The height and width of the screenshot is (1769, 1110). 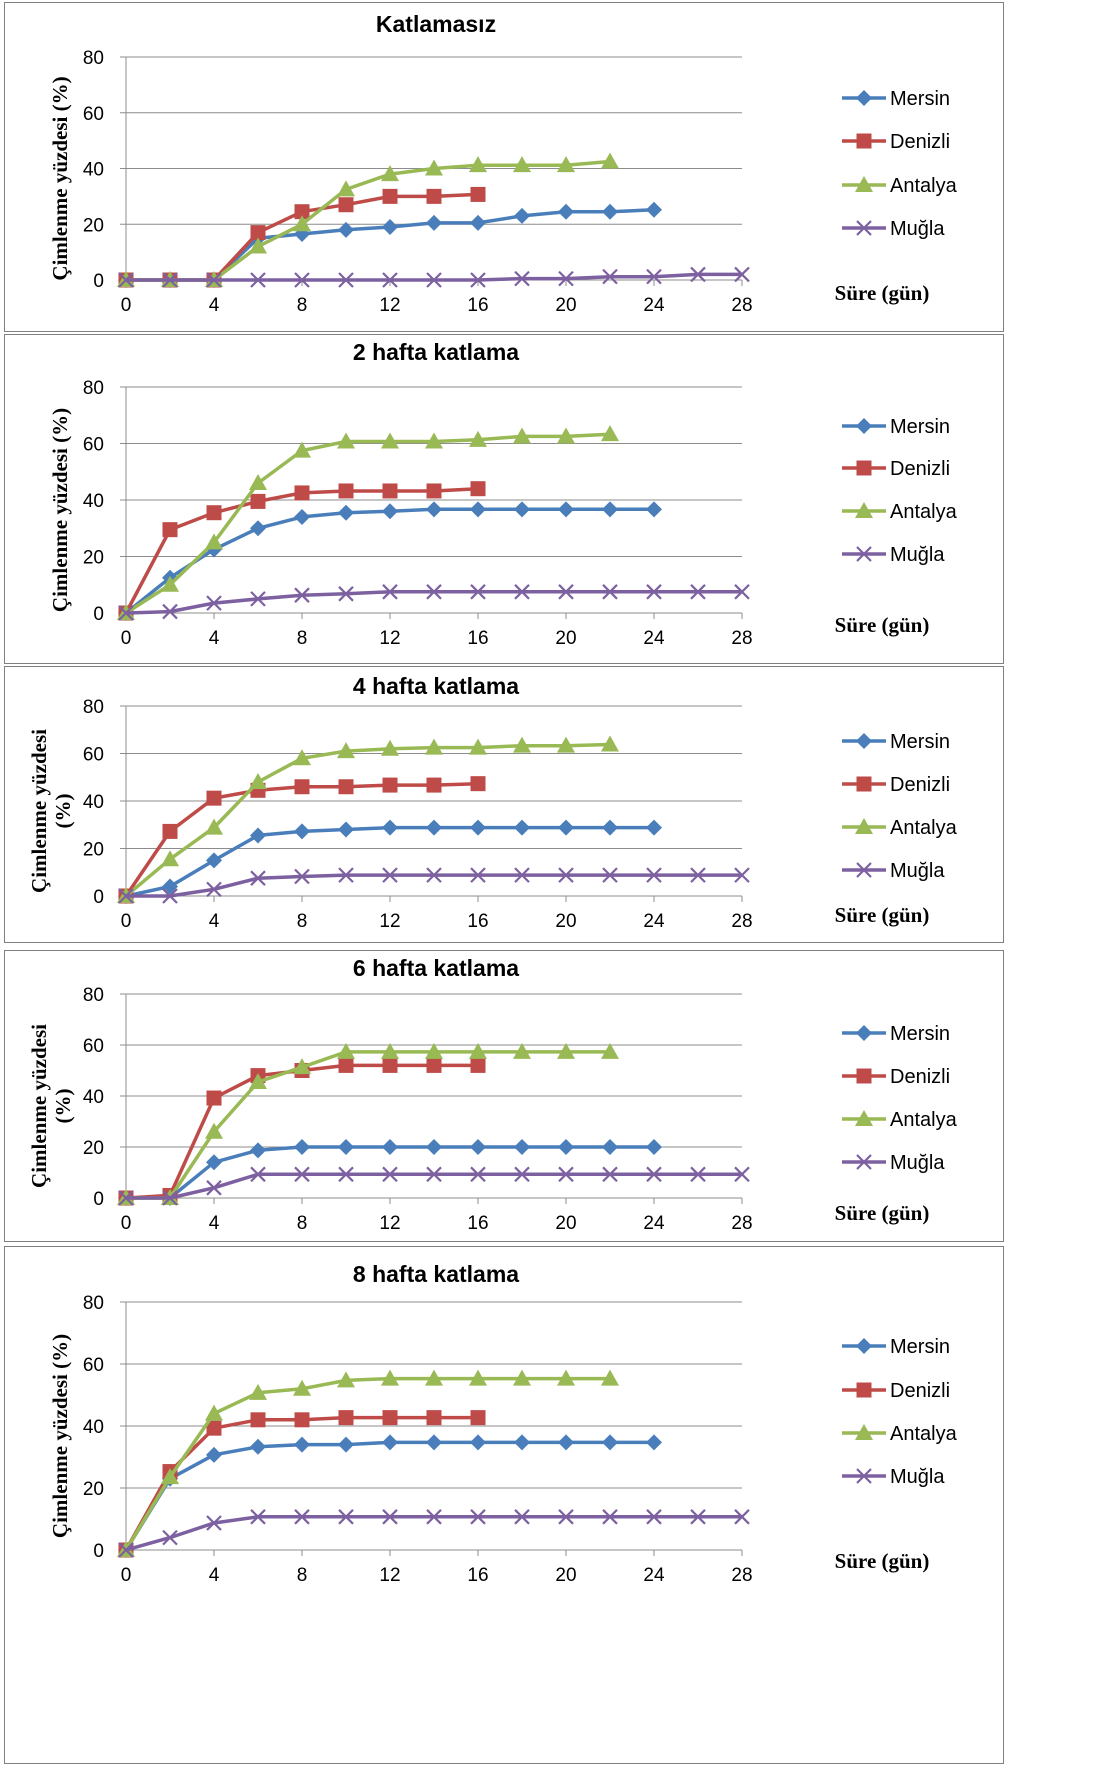 I want to click on legend-label: Antalya, so click(x=924, y=828).